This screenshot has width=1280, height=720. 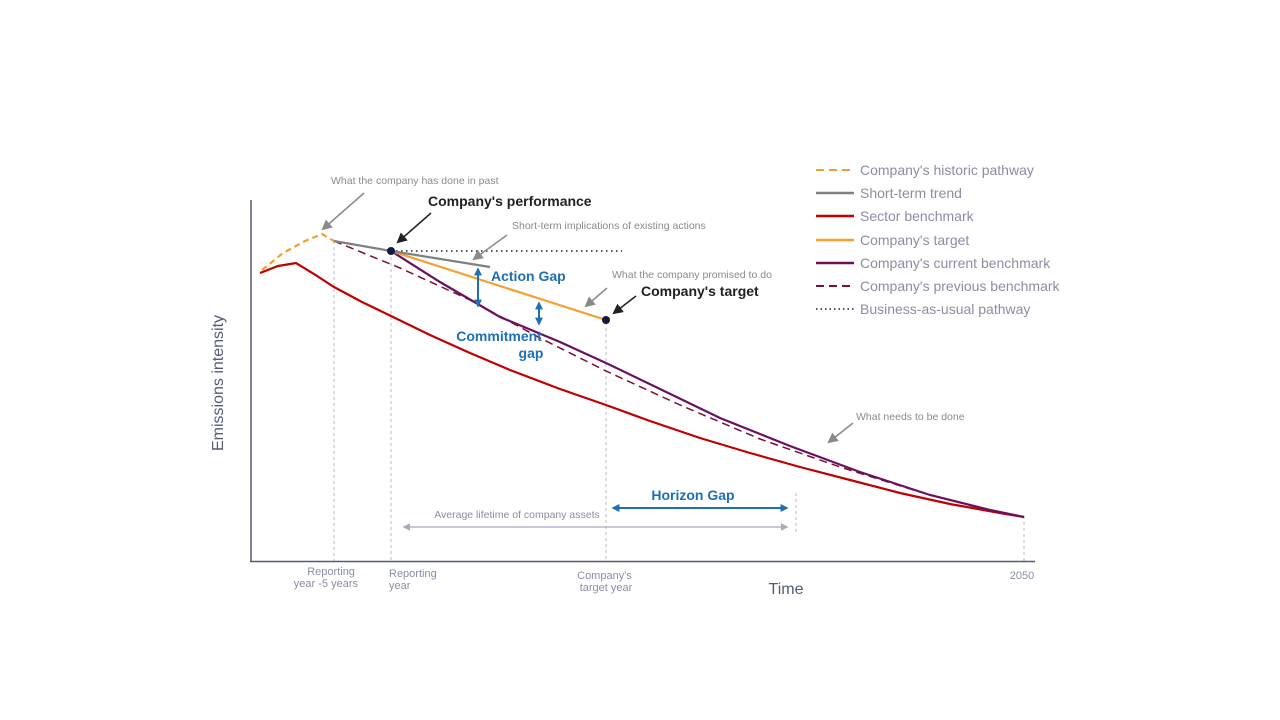 I want to click on commitment-gap-label: Commitment gap, so click(x=500, y=344).